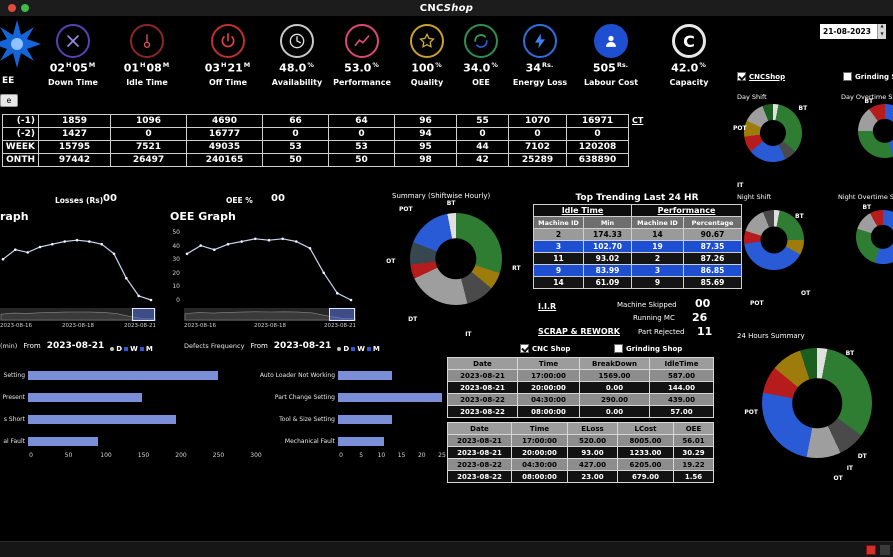 Image resolution: width=893 pixels, height=557 pixels. I want to click on power-icon, so click(228, 41).